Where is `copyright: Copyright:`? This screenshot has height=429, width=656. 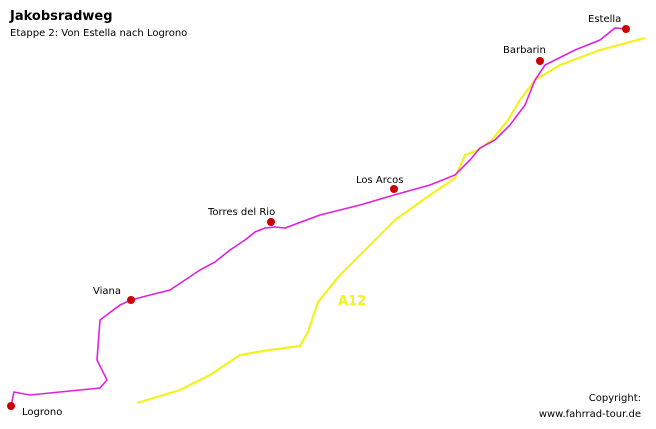
copyright: Copyright: is located at coordinates (615, 398).